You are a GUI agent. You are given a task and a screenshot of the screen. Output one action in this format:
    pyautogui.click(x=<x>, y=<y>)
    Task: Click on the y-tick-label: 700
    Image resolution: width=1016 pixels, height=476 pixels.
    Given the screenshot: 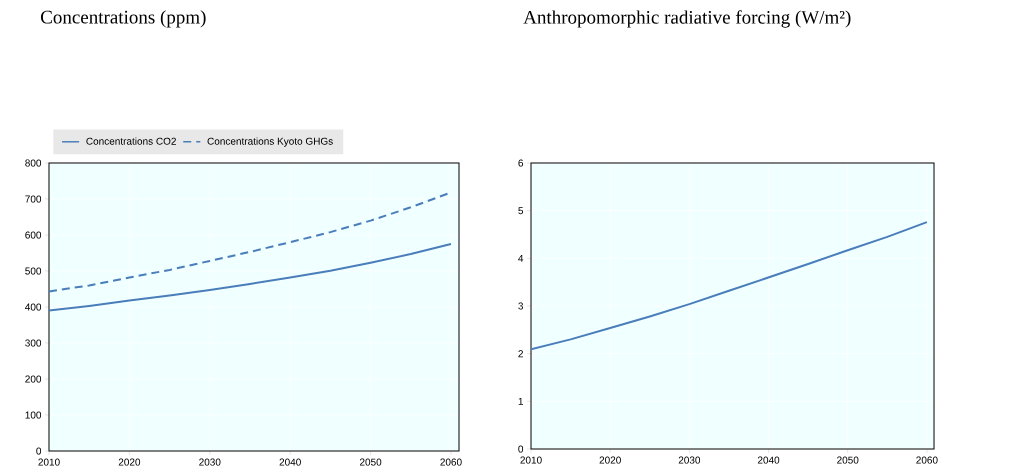 What is the action you would take?
    pyautogui.click(x=33, y=199)
    